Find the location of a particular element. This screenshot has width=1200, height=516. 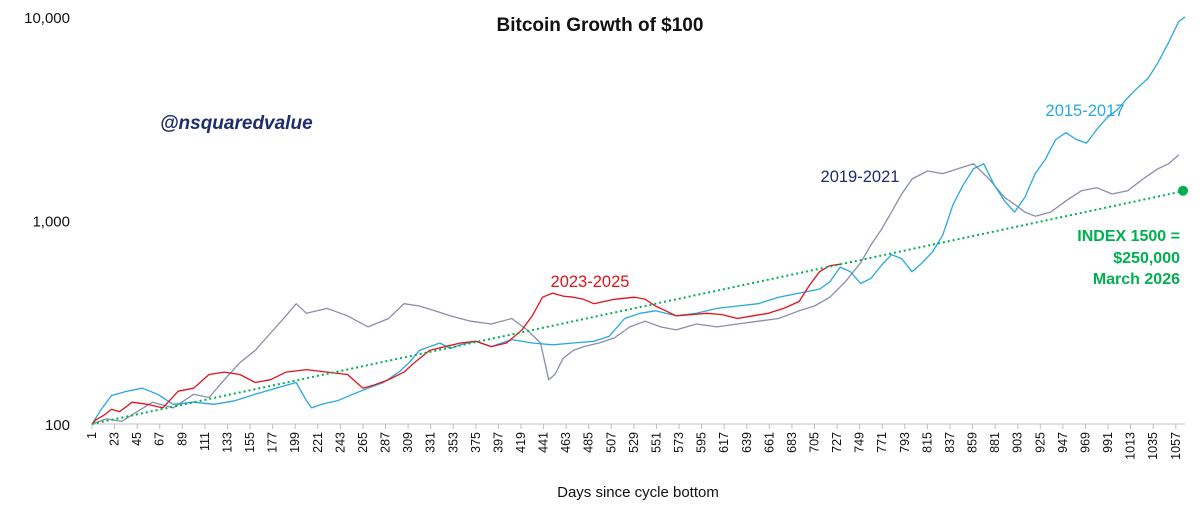

x-tick-label: 419 is located at coordinates (521, 442).